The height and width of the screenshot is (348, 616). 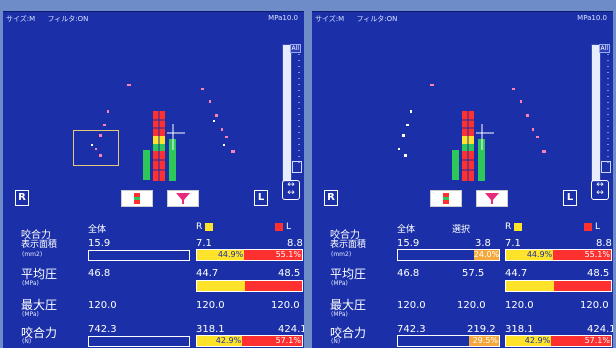 What do you see at coordinates (518, 226) in the screenshot?
I see `r-color-swatch` at bounding box center [518, 226].